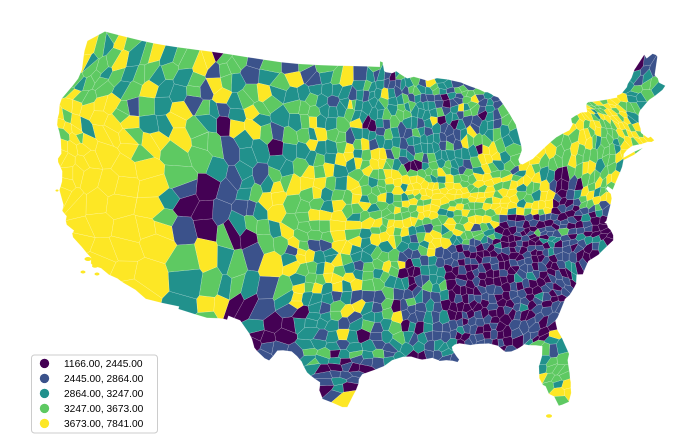  What do you see at coordinates (103, 364) in the screenshot?
I see `svg-text: 1166.00, 2445.00` at bounding box center [103, 364].